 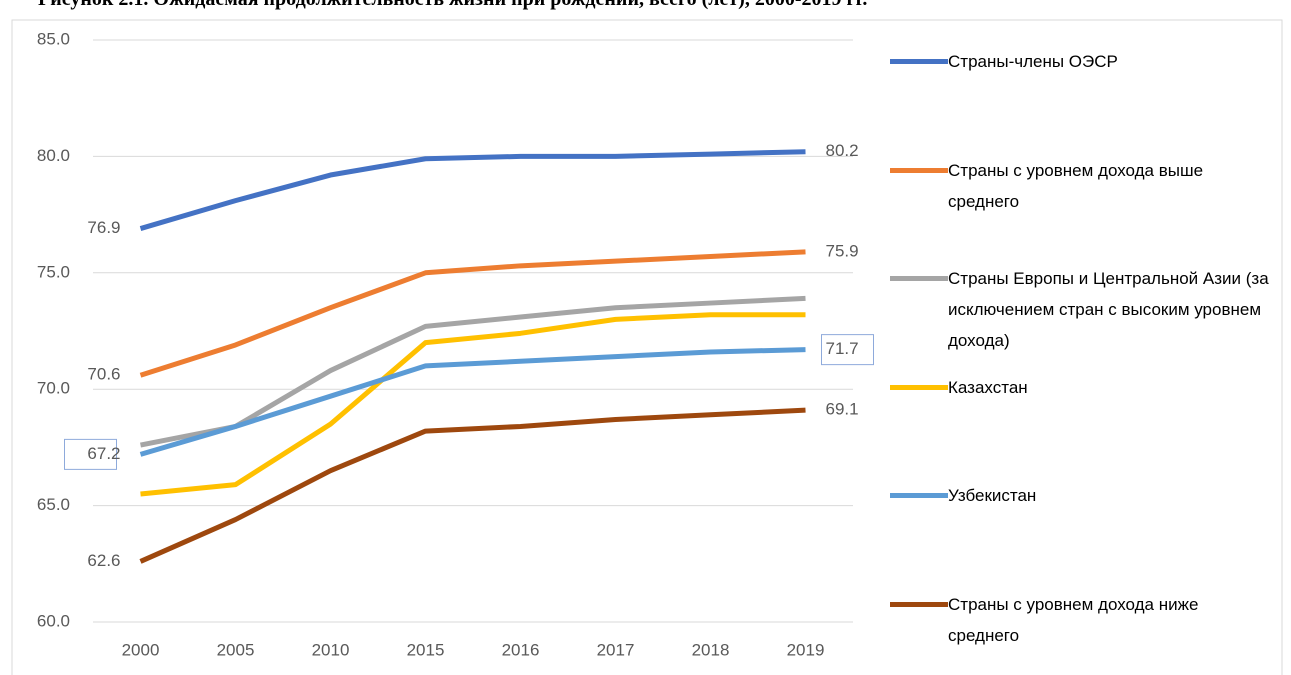 I want to click on x-tick-label: 2019, so click(x=806, y=649).